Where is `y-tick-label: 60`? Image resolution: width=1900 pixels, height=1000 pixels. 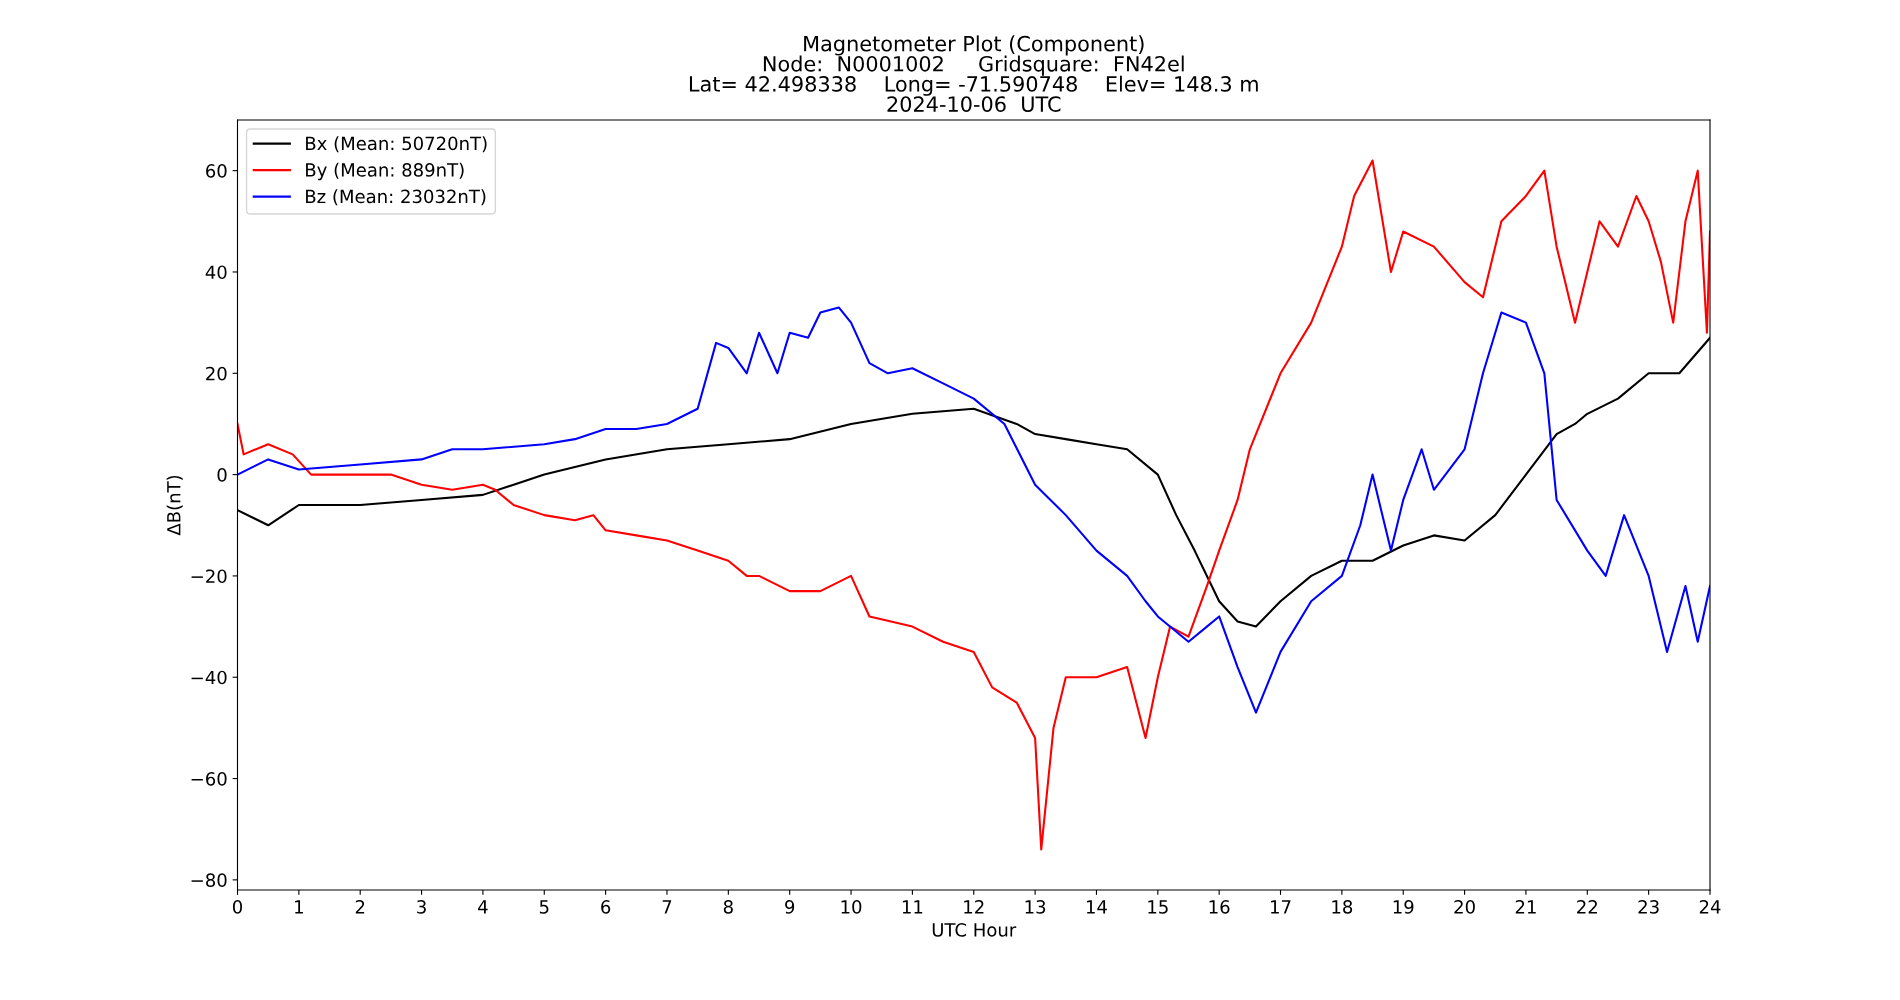
y-tick-label: 60 is located at coordinates (216, 171).